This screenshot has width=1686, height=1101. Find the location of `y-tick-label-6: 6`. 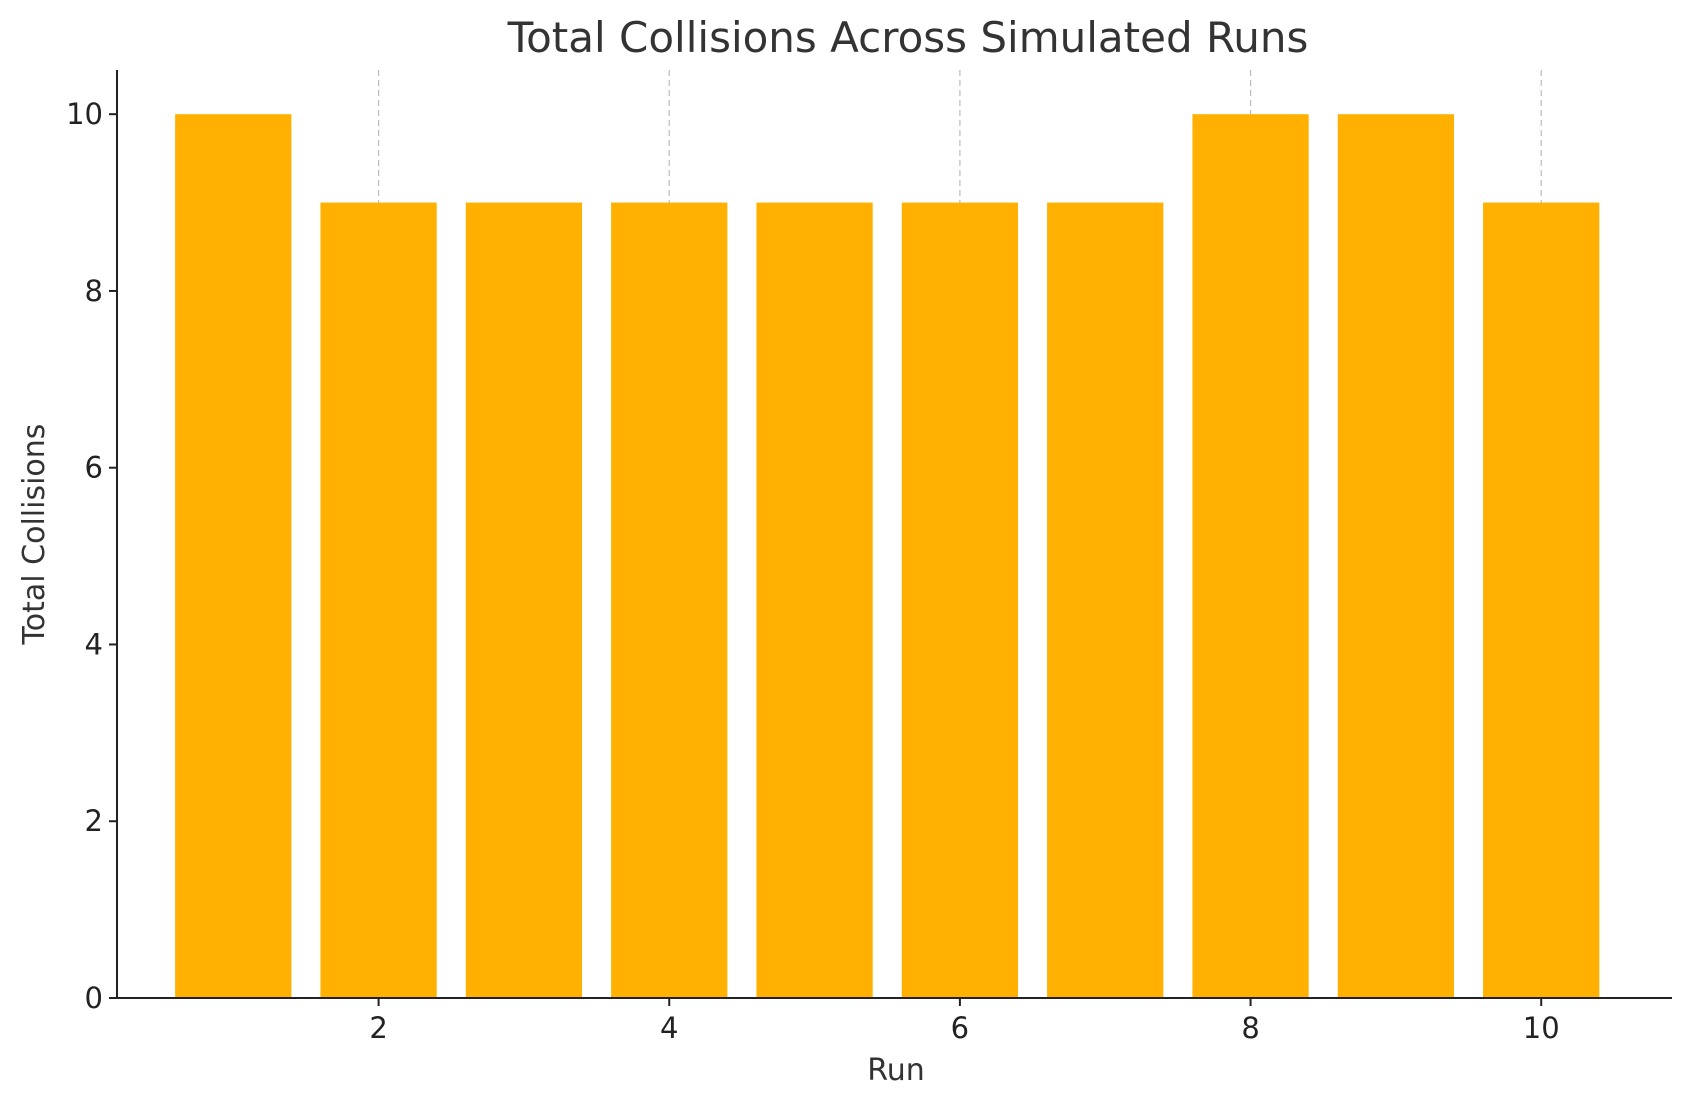

y-tick-label-6: 6 is located at coordinates (94, 468).